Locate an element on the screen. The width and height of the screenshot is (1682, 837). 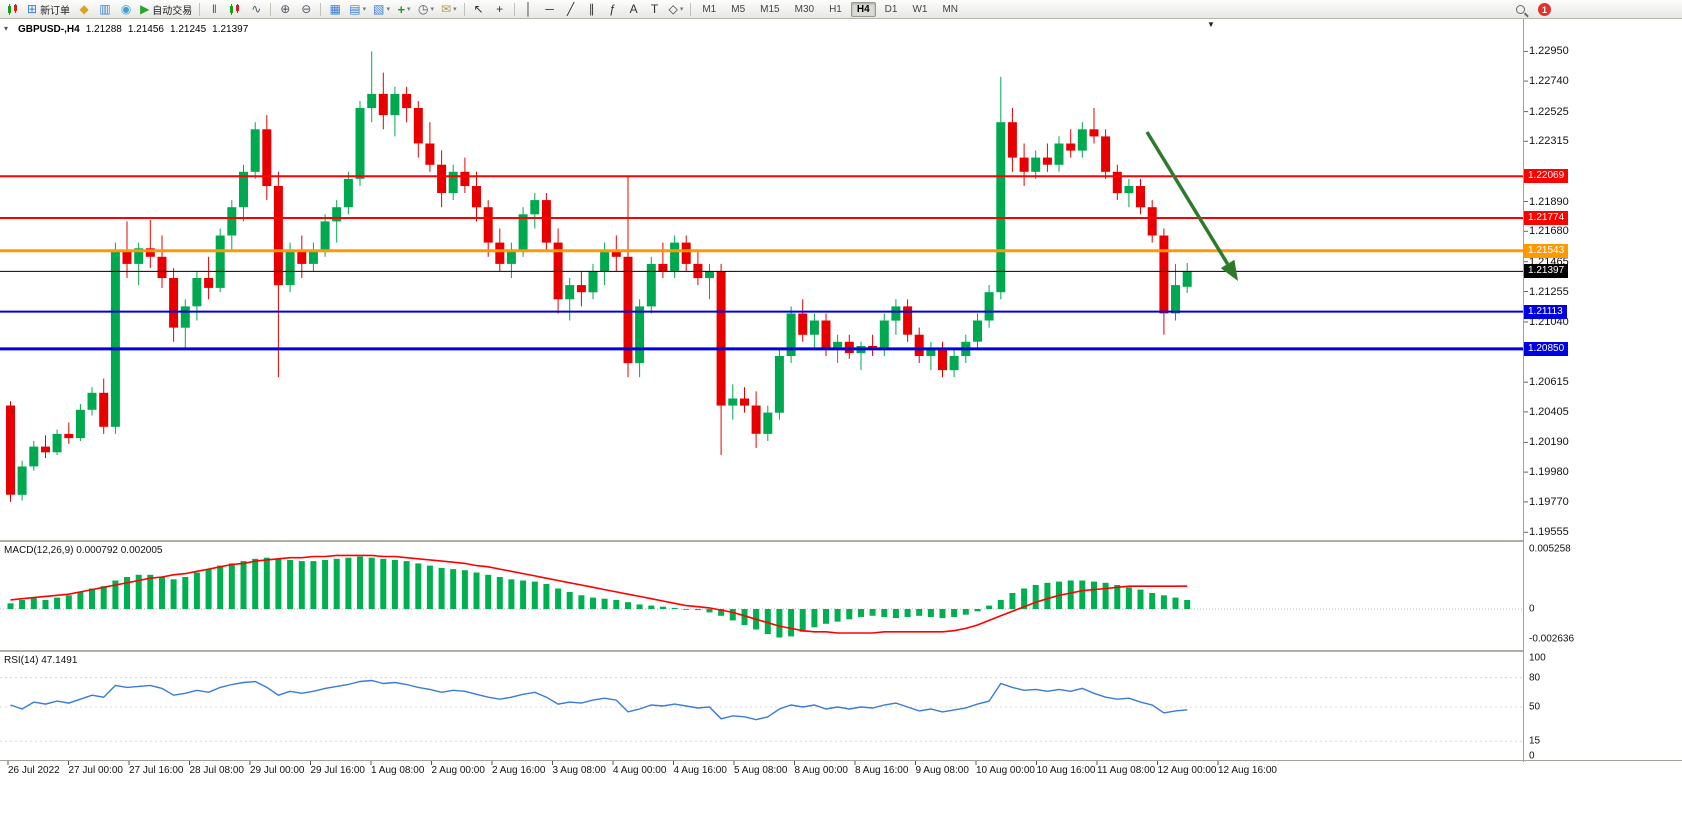
community-icon-glyph: ◉ is located at coordinates (126, 9).